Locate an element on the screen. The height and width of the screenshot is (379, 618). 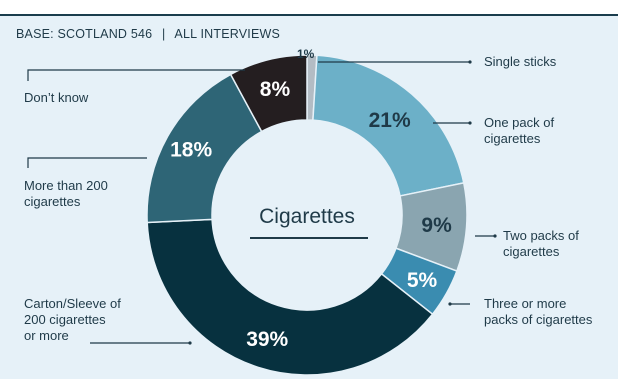
category-label: One pack of cigarettes is located at coordinates (519, 130).